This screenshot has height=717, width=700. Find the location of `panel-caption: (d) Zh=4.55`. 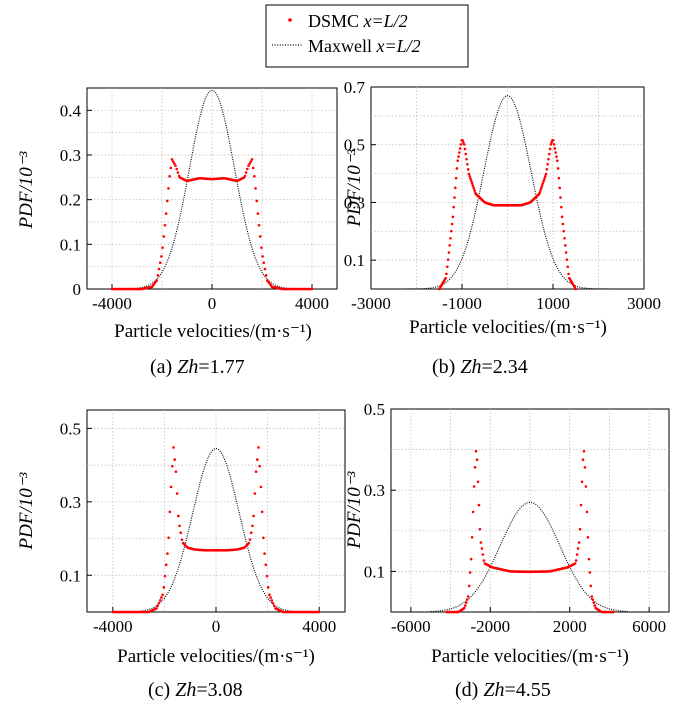

panel-caption: (d) Zh=4.55 is located at coordinates (503, 690).